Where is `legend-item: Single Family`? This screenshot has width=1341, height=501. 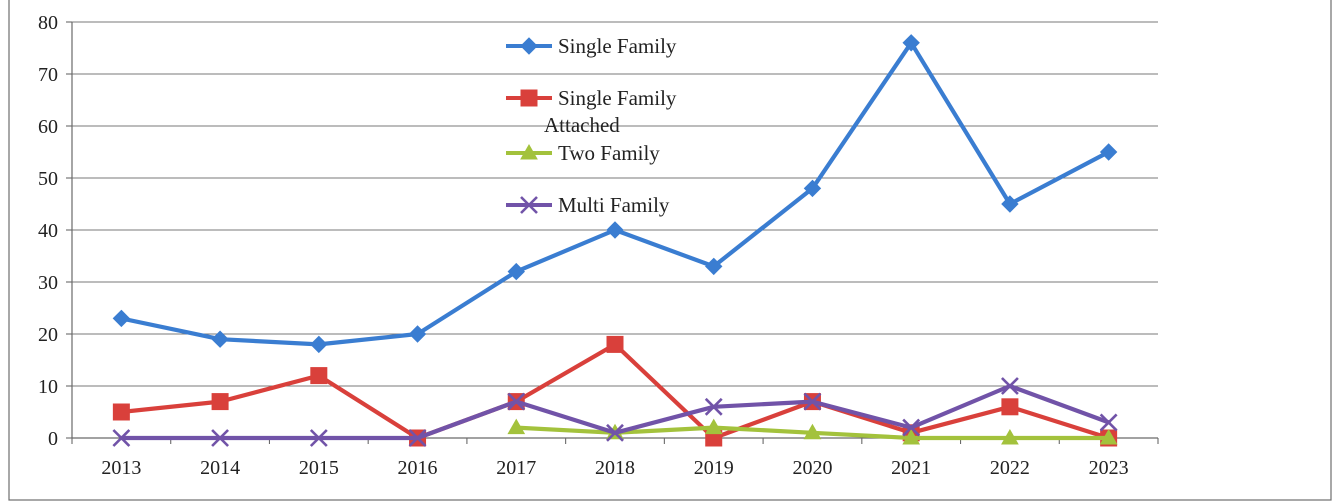 legend-item: Single Family is located at coordinates (591, 46).